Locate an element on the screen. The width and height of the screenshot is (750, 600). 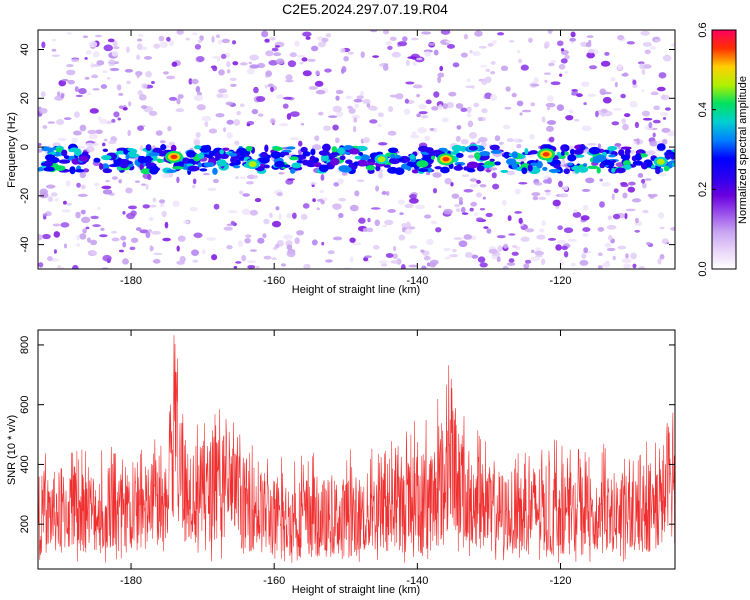
snr-x-label: Height of straight line (km) is located at coordinates (356, 590).